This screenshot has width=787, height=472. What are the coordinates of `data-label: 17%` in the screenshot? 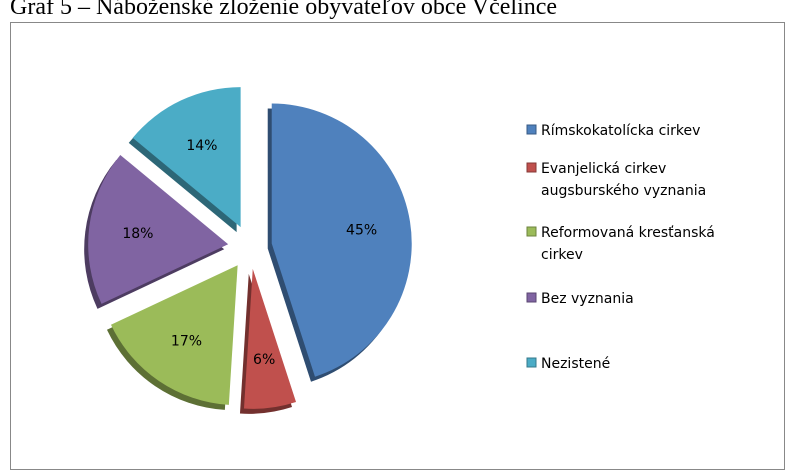 It's located at (186, 341).